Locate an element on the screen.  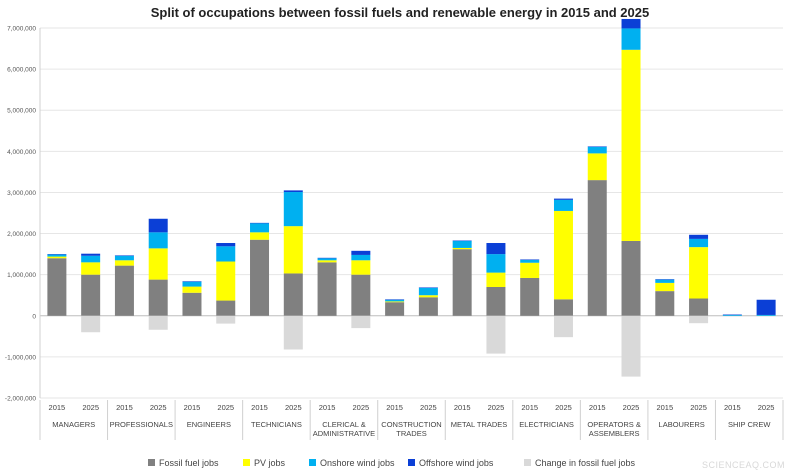
x-category-label: ASSEMBLERS is located at coordinates (614, 433).